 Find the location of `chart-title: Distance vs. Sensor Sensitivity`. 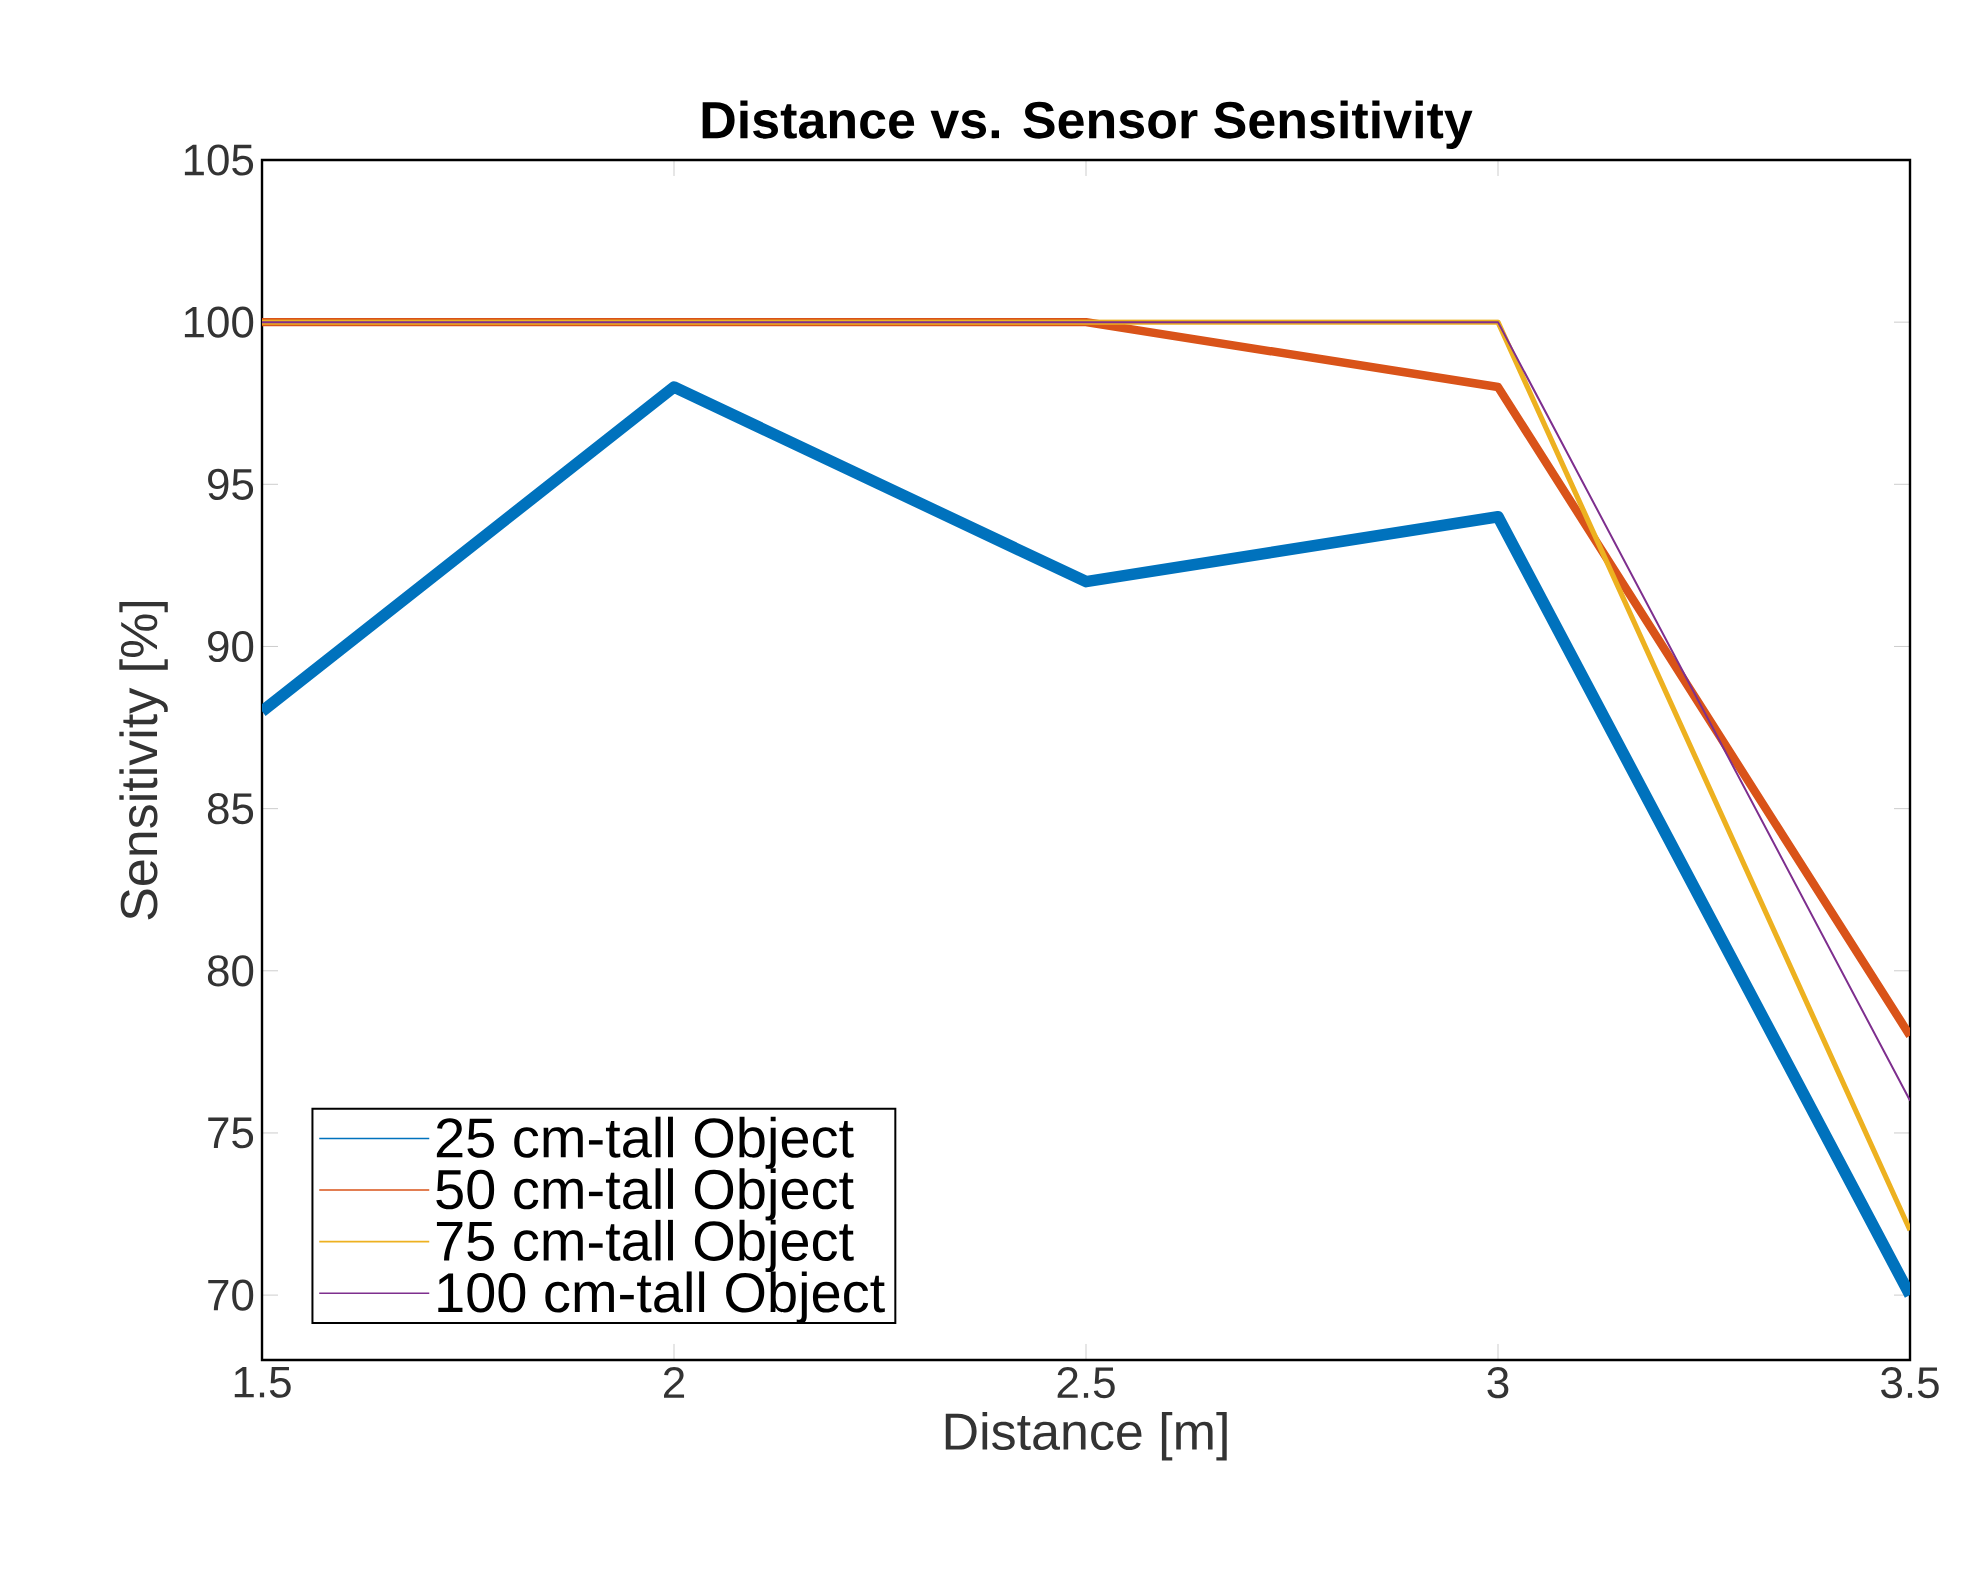

chart-title: Distance vs. Sensor Sensitivity is located at coordinates (1087, 124).